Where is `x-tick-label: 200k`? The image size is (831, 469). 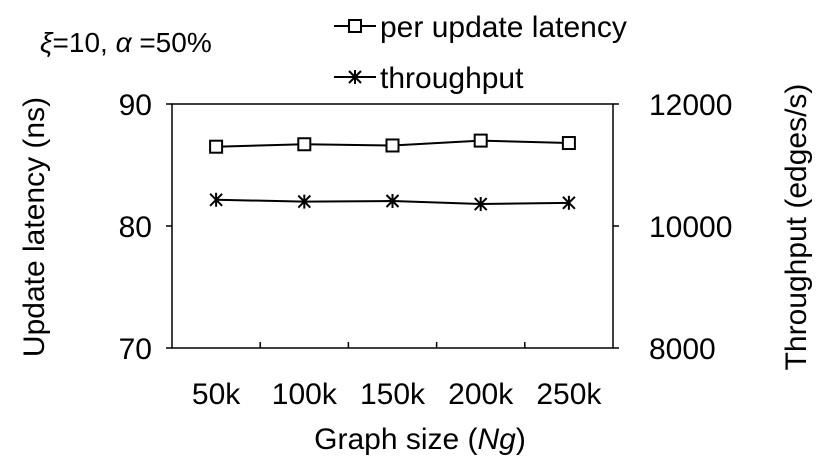
x-tick-label: 200k is located at coordinates (481, 394).